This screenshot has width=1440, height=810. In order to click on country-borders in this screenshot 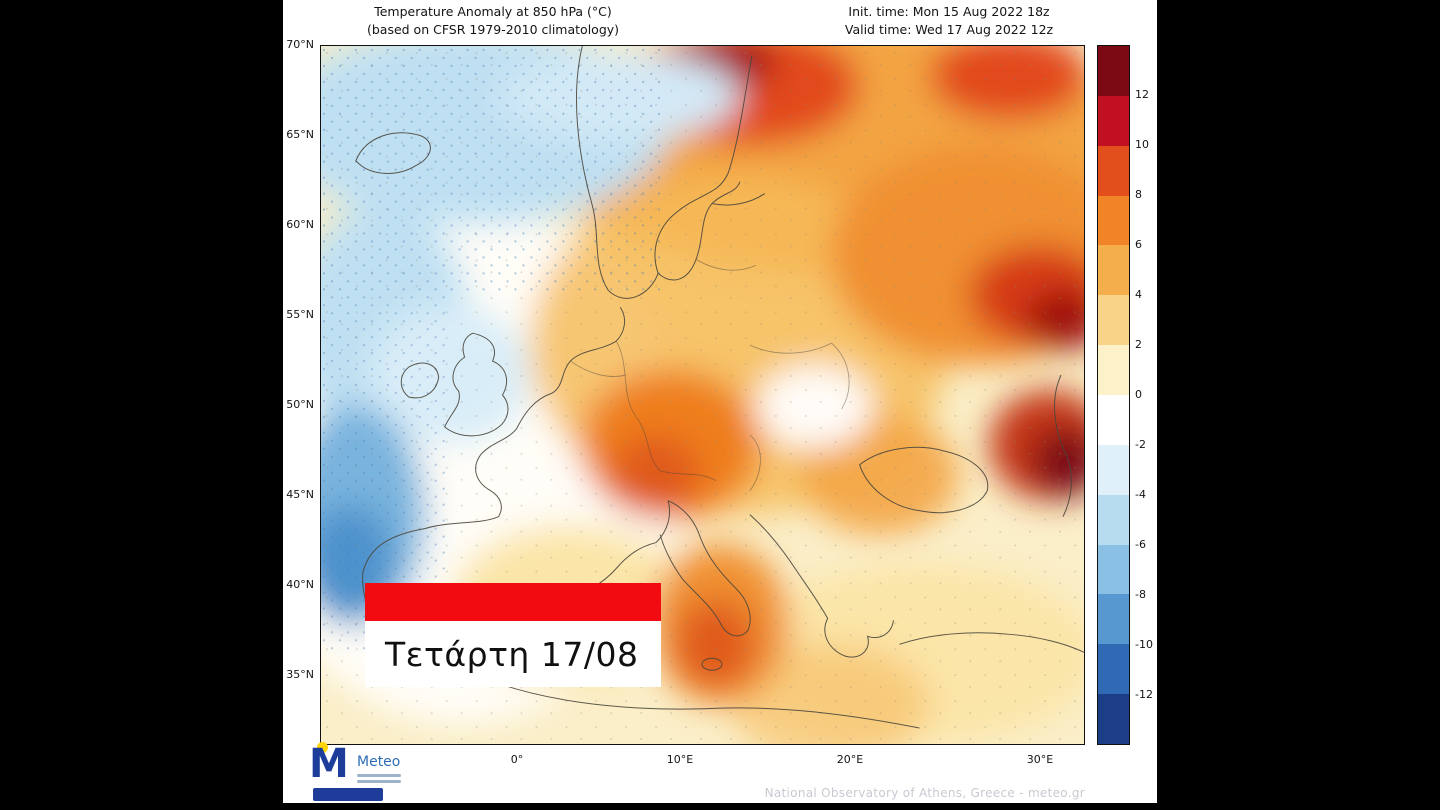, I will do `click(710, 375)`.